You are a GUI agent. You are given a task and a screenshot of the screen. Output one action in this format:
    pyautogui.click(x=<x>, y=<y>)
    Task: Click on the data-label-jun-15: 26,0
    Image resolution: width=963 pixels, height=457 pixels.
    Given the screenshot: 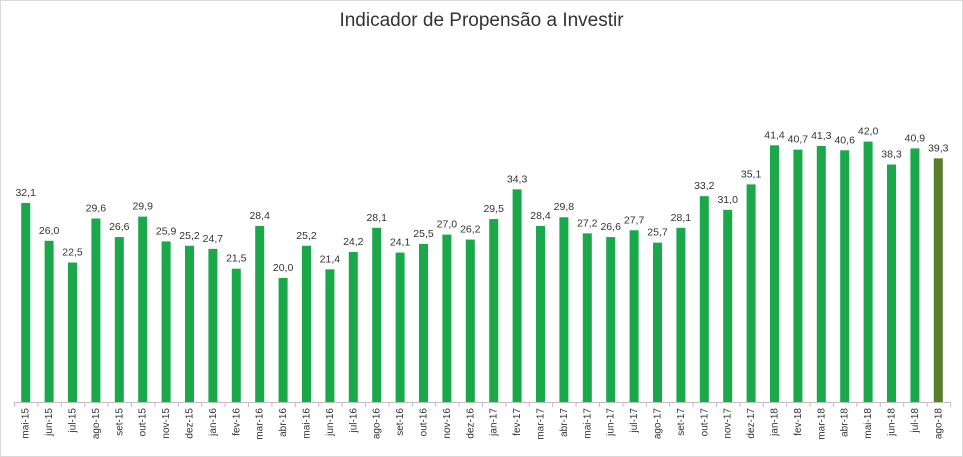 What is the action you would take?
    pyautogui.click(x=49, y=231)
    